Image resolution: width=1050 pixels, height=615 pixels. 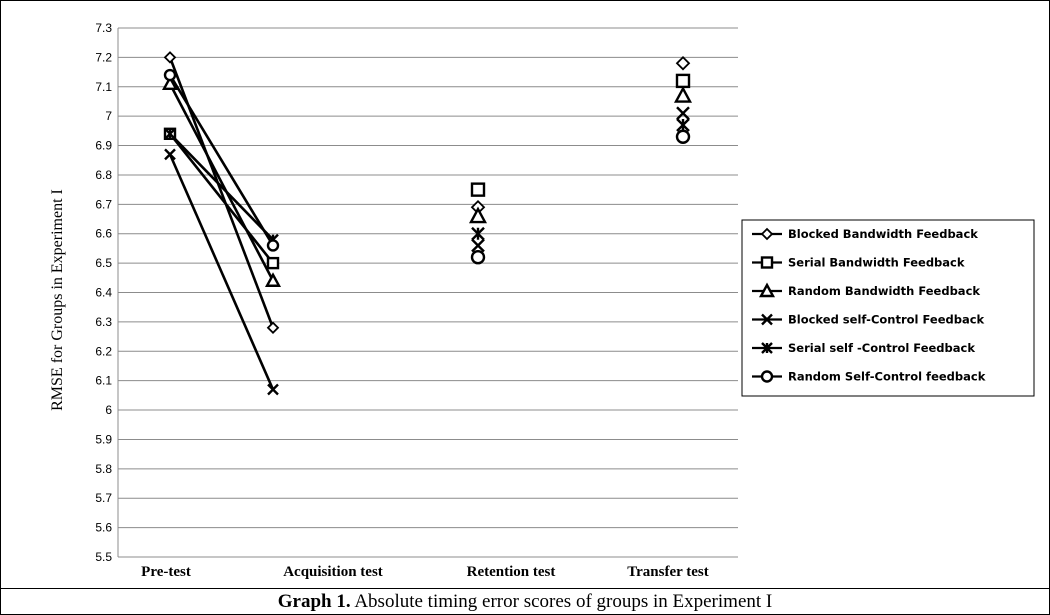 I want to click on y-tick-label: 6.4, so click(x=103, y=293).